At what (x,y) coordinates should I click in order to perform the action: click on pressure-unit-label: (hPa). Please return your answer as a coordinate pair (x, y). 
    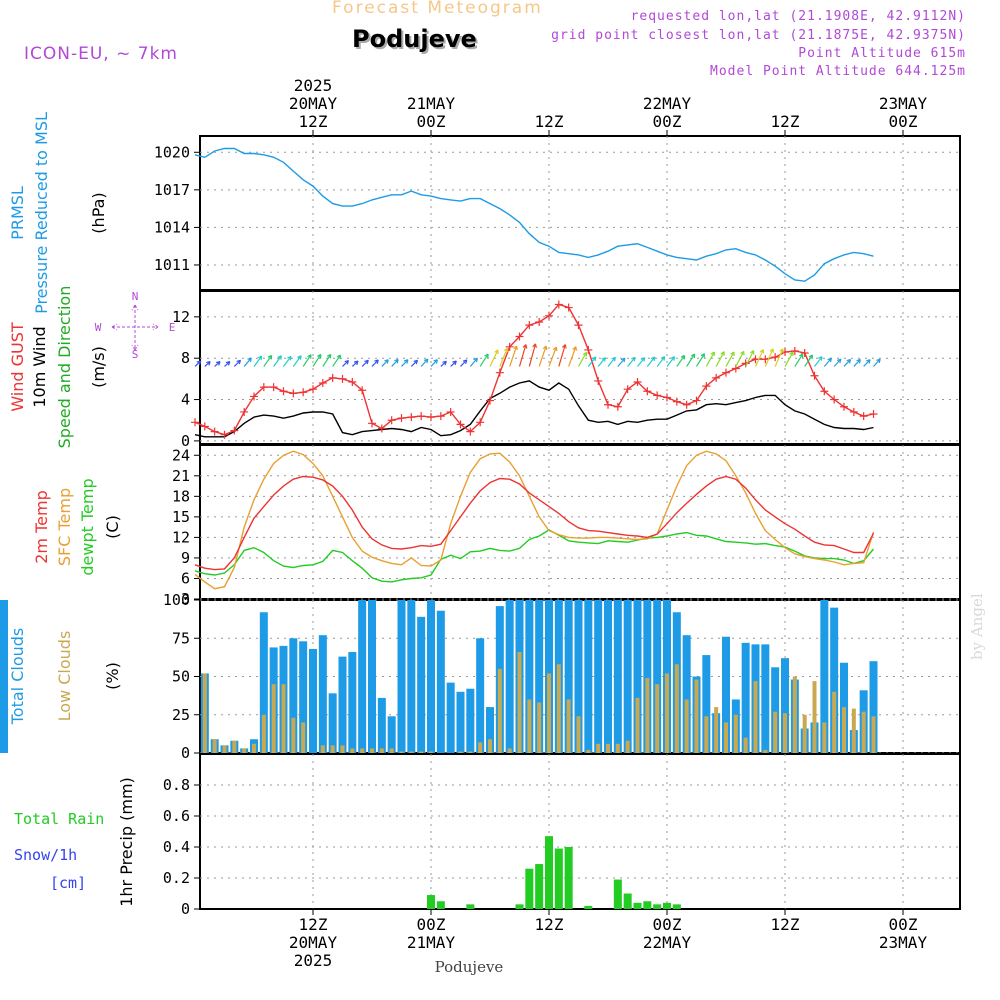
    Looking at the image, I should click on (98, 212).